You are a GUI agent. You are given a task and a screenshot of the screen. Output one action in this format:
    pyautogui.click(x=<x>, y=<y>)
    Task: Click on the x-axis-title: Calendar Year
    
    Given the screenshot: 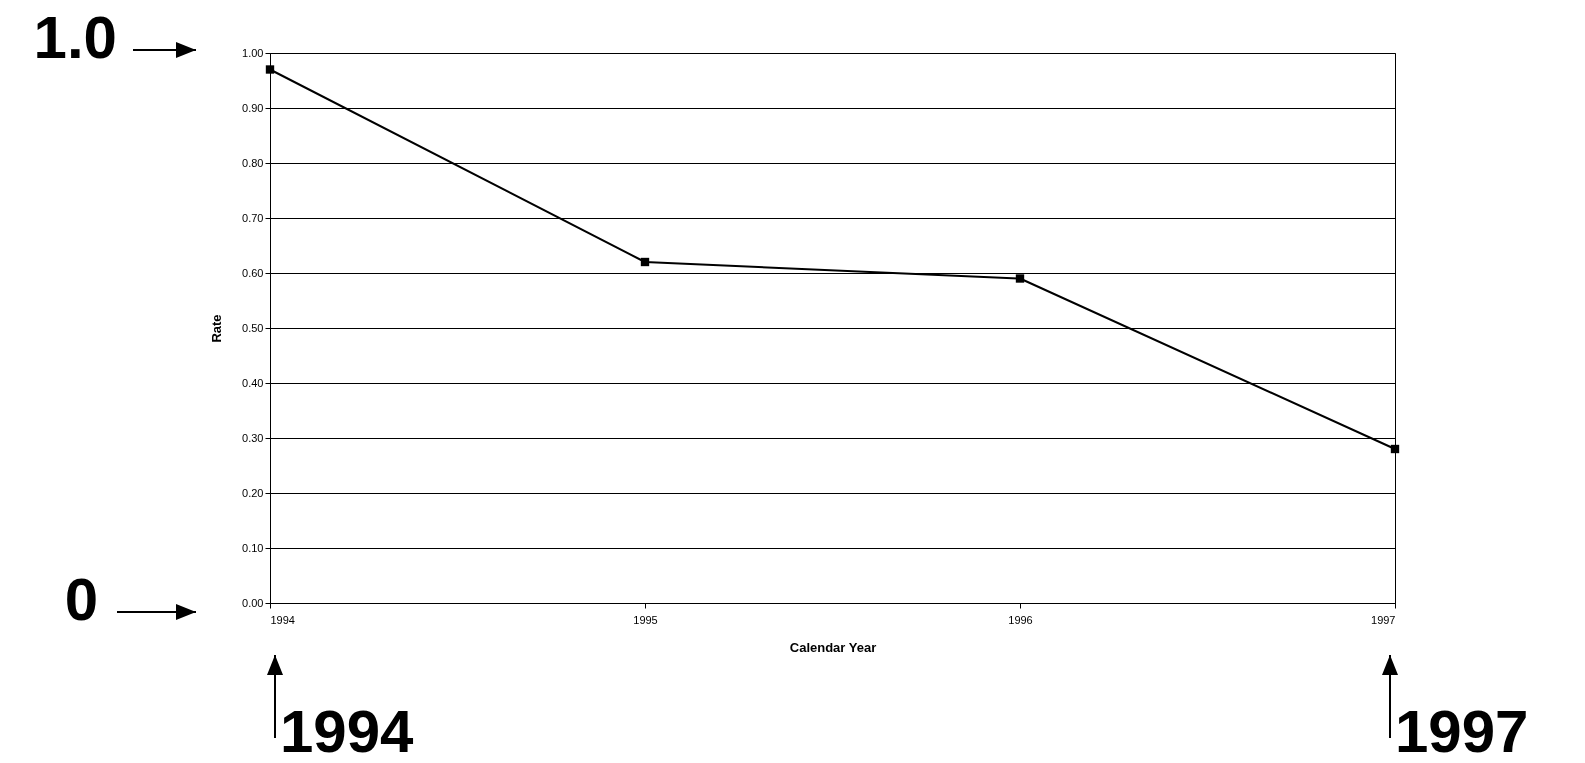 What is the action you would take?
    pyautogui.click(x=833, y=647)
    